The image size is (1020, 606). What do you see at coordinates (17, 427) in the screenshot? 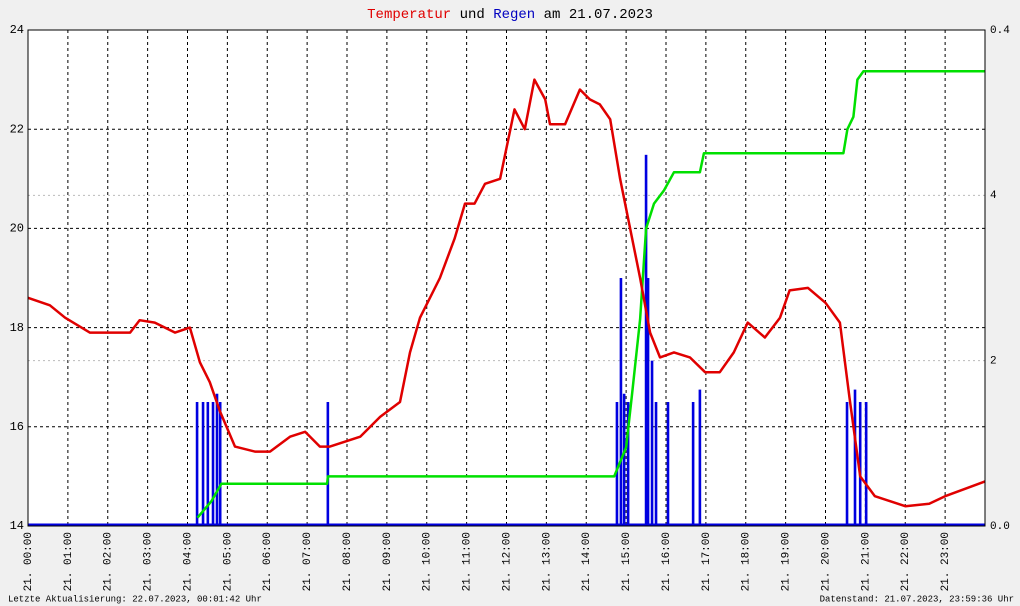
I see `y-tick-label: 16` at bounding box center [17, 427].